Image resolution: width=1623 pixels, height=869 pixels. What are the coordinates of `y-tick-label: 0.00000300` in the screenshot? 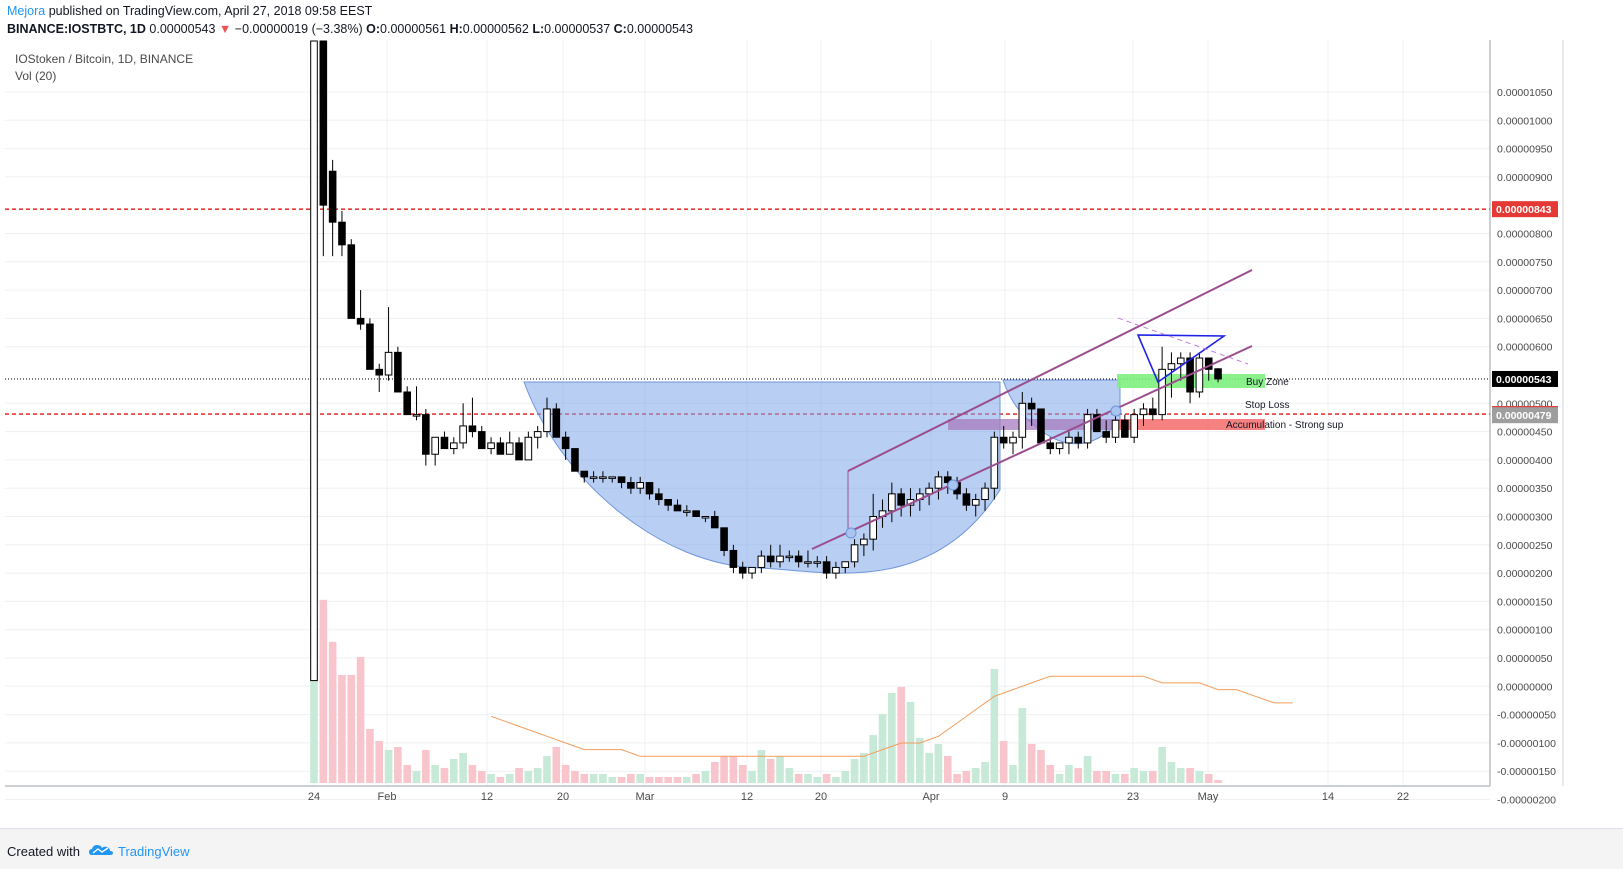 It's located at (1525, 518).